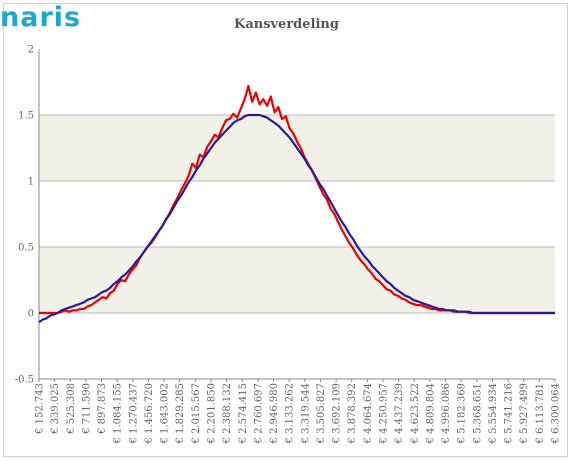  What do you see at coordinates (337, 413) in the screenshot?
I see `x-tick-label: € 3.692.109` at bounding box center [337, 413].